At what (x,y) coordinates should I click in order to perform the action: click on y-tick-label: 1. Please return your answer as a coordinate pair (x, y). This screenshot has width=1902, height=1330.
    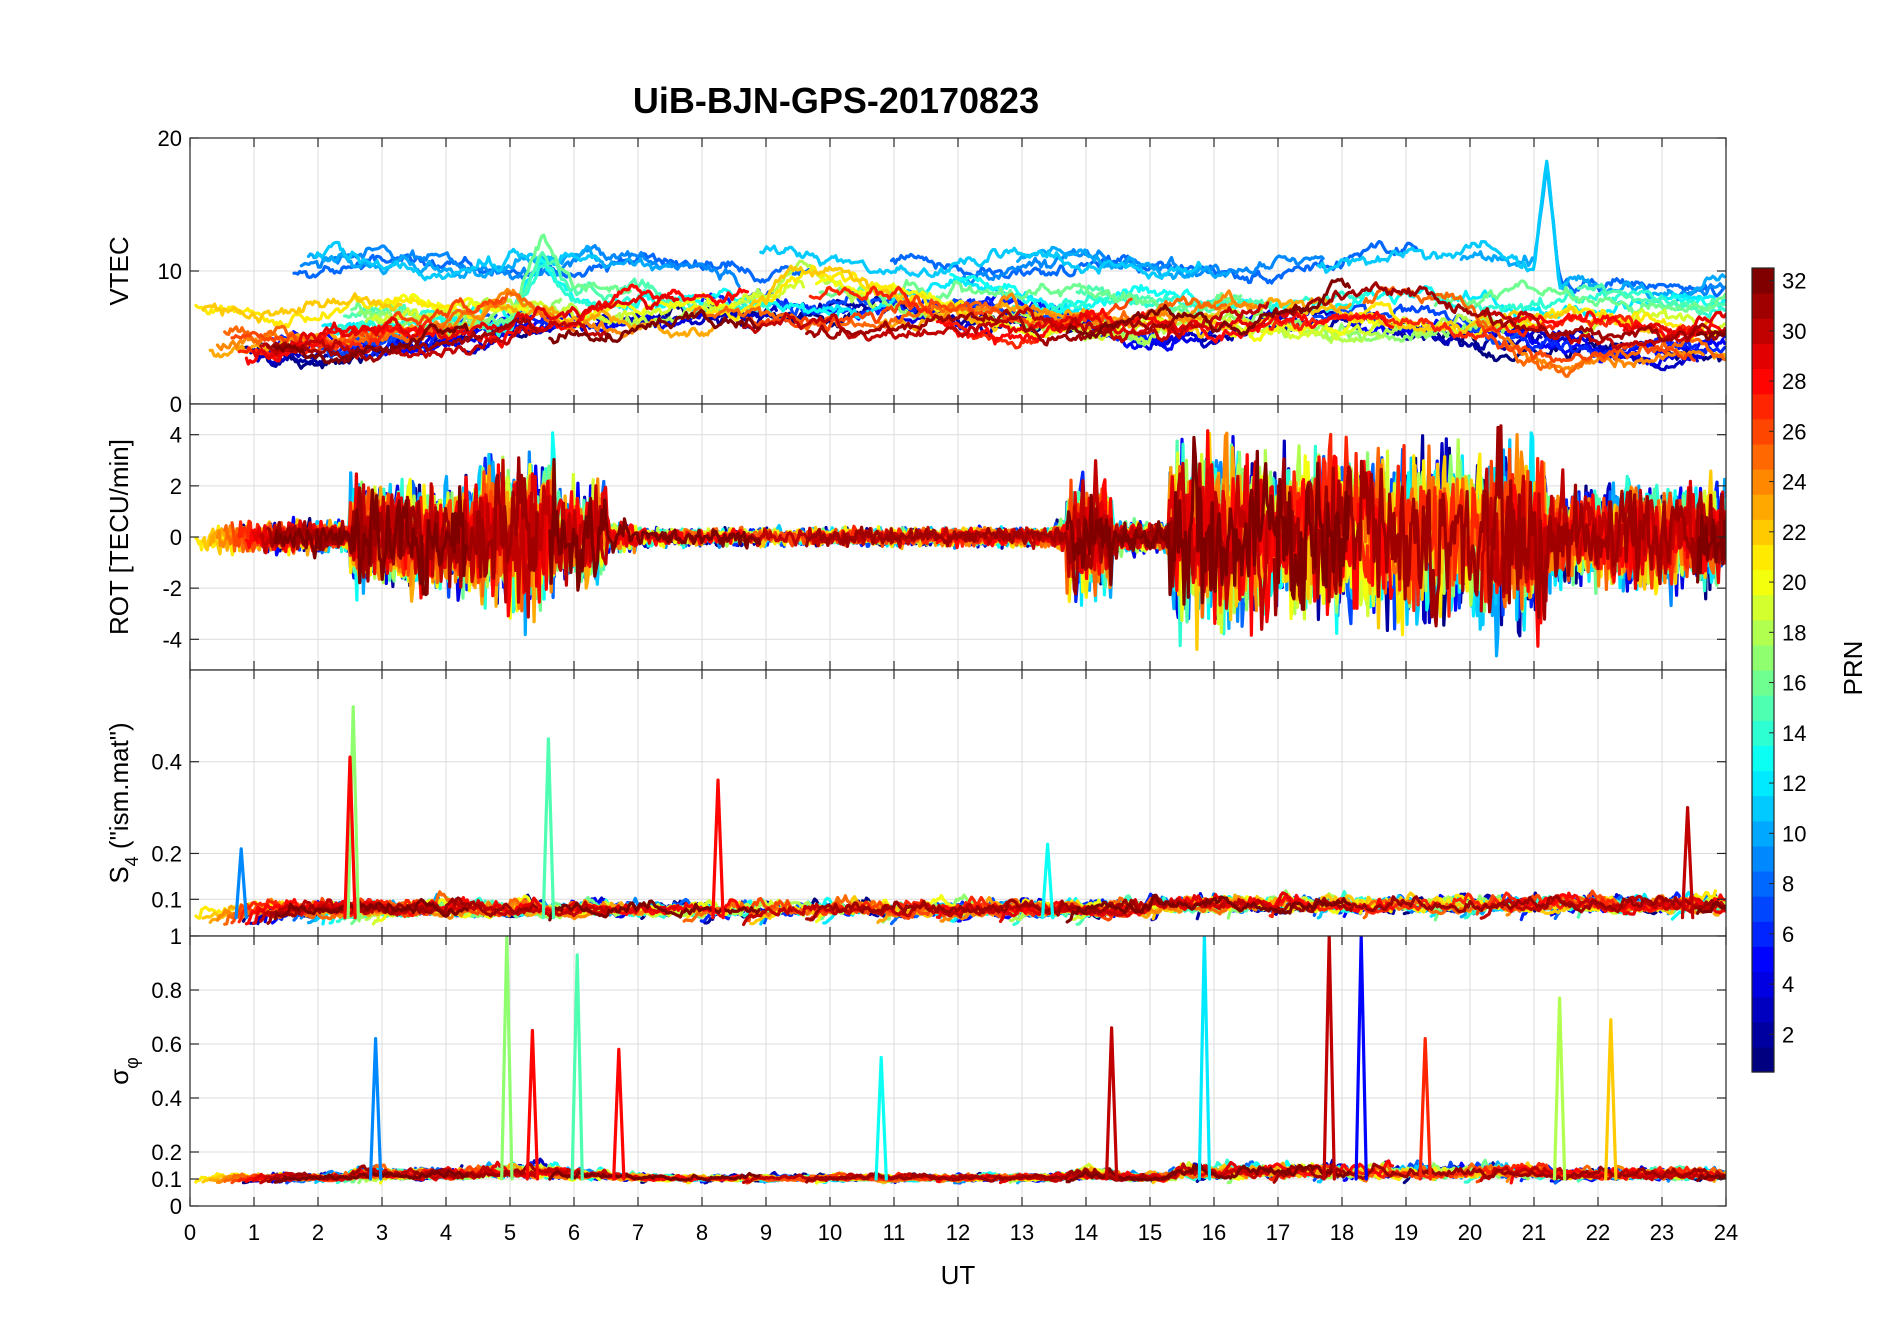
    Looking at the image, I should click on (176, 936).